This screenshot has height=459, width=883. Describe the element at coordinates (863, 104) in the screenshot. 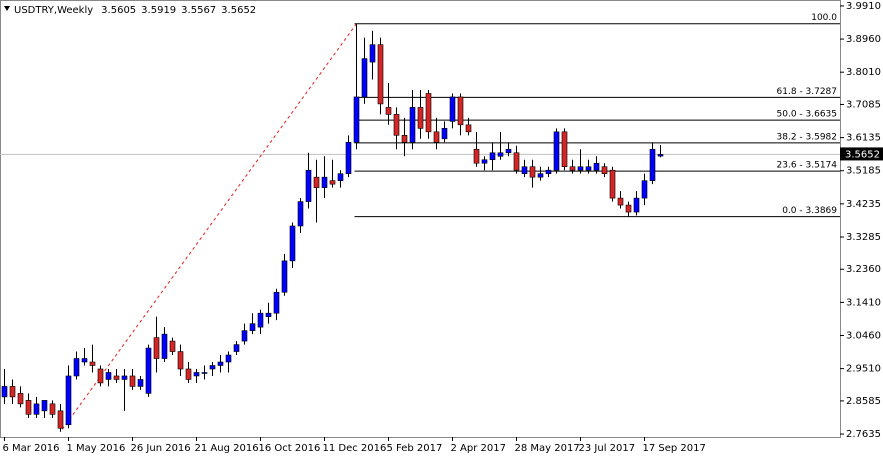

I see `y-tick-label: 3.7085` at that location.